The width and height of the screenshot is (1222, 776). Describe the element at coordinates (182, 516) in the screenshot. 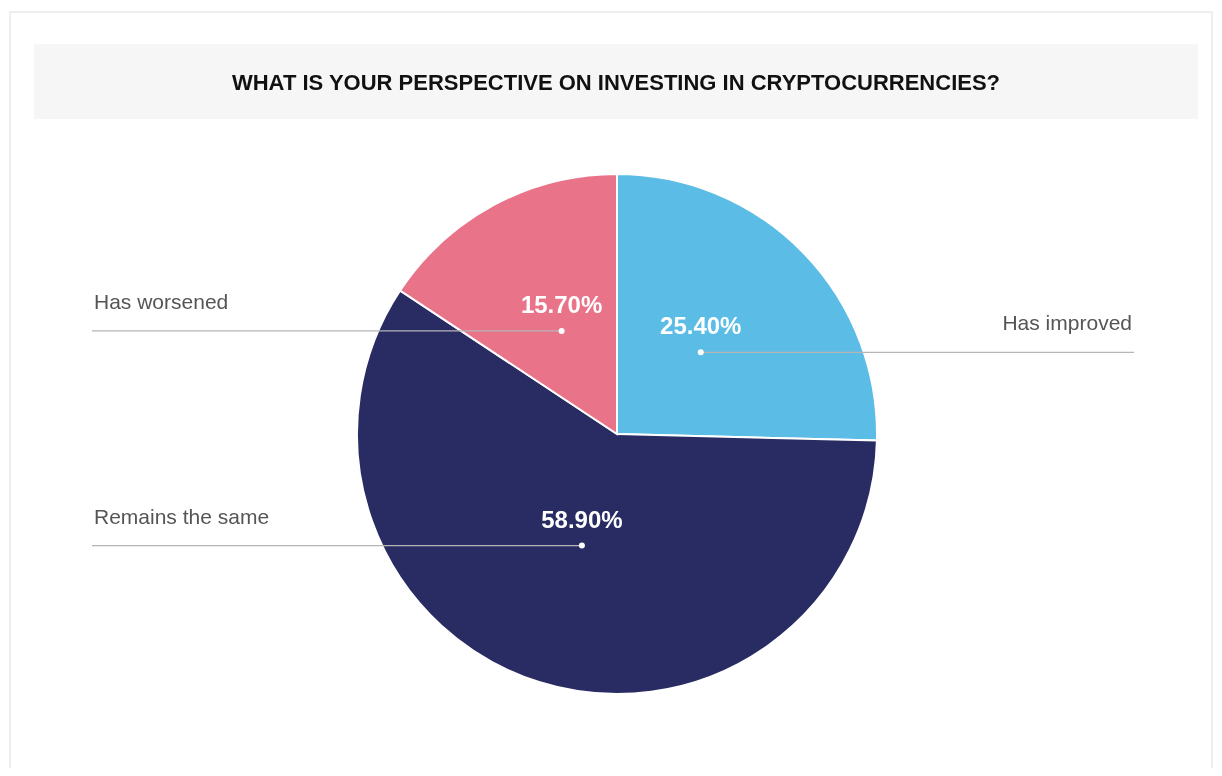

I see `slice-label: Remains the same` at that location.